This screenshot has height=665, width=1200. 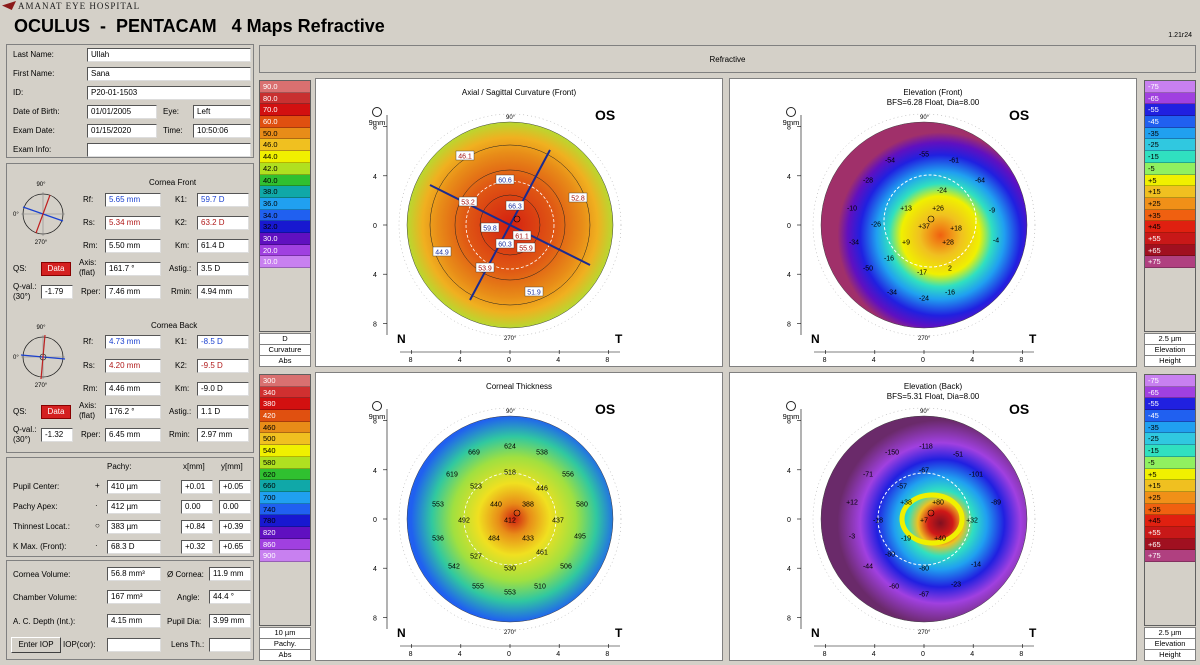 I want to click on map-value-label: -4, so click(x=996, y=241).